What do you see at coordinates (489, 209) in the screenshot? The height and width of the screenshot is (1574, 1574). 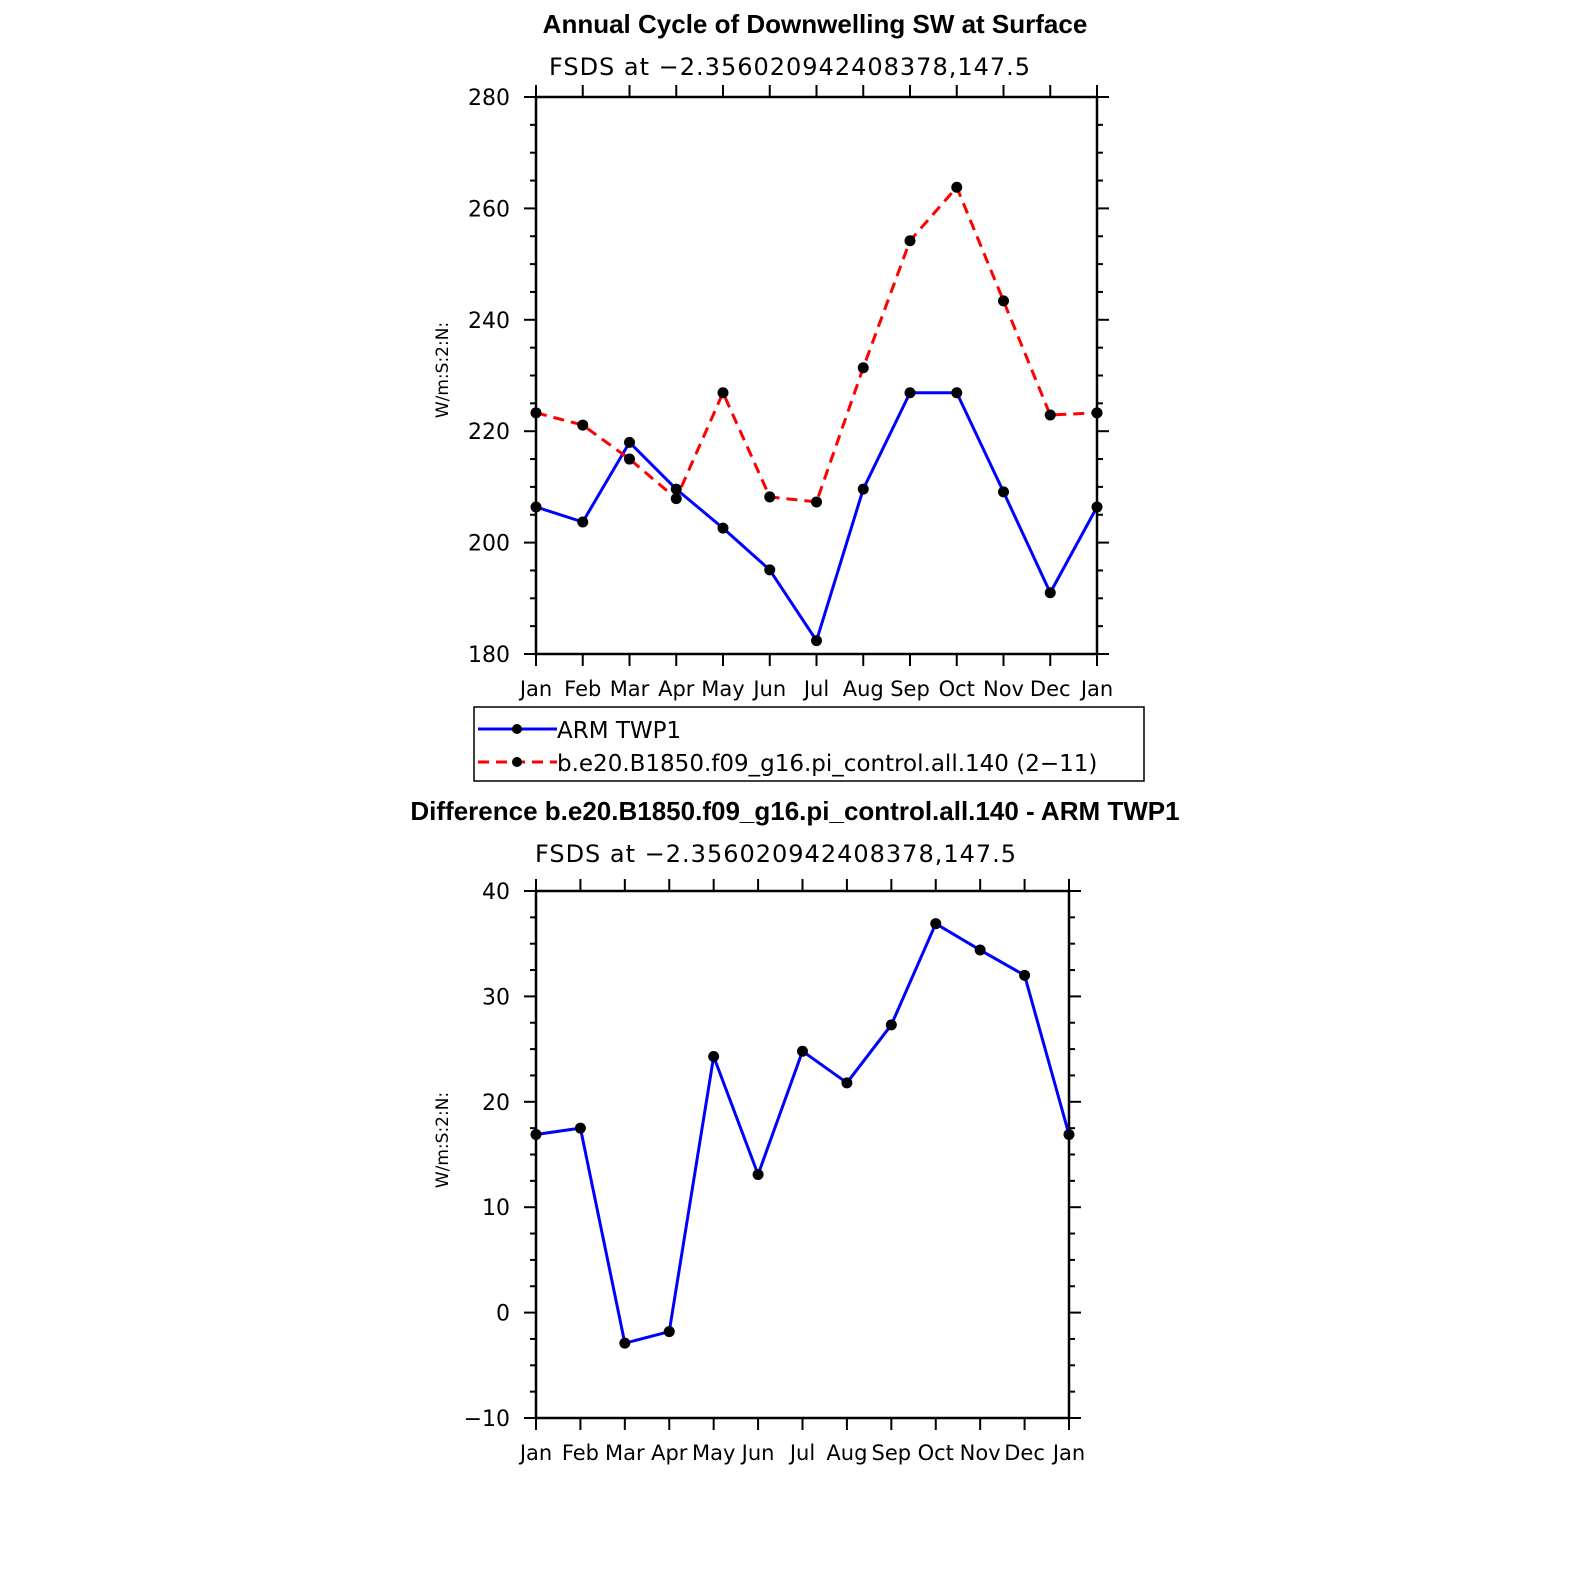 I see `chart1-ytick-label: 260` at bounding box center [489, 209].